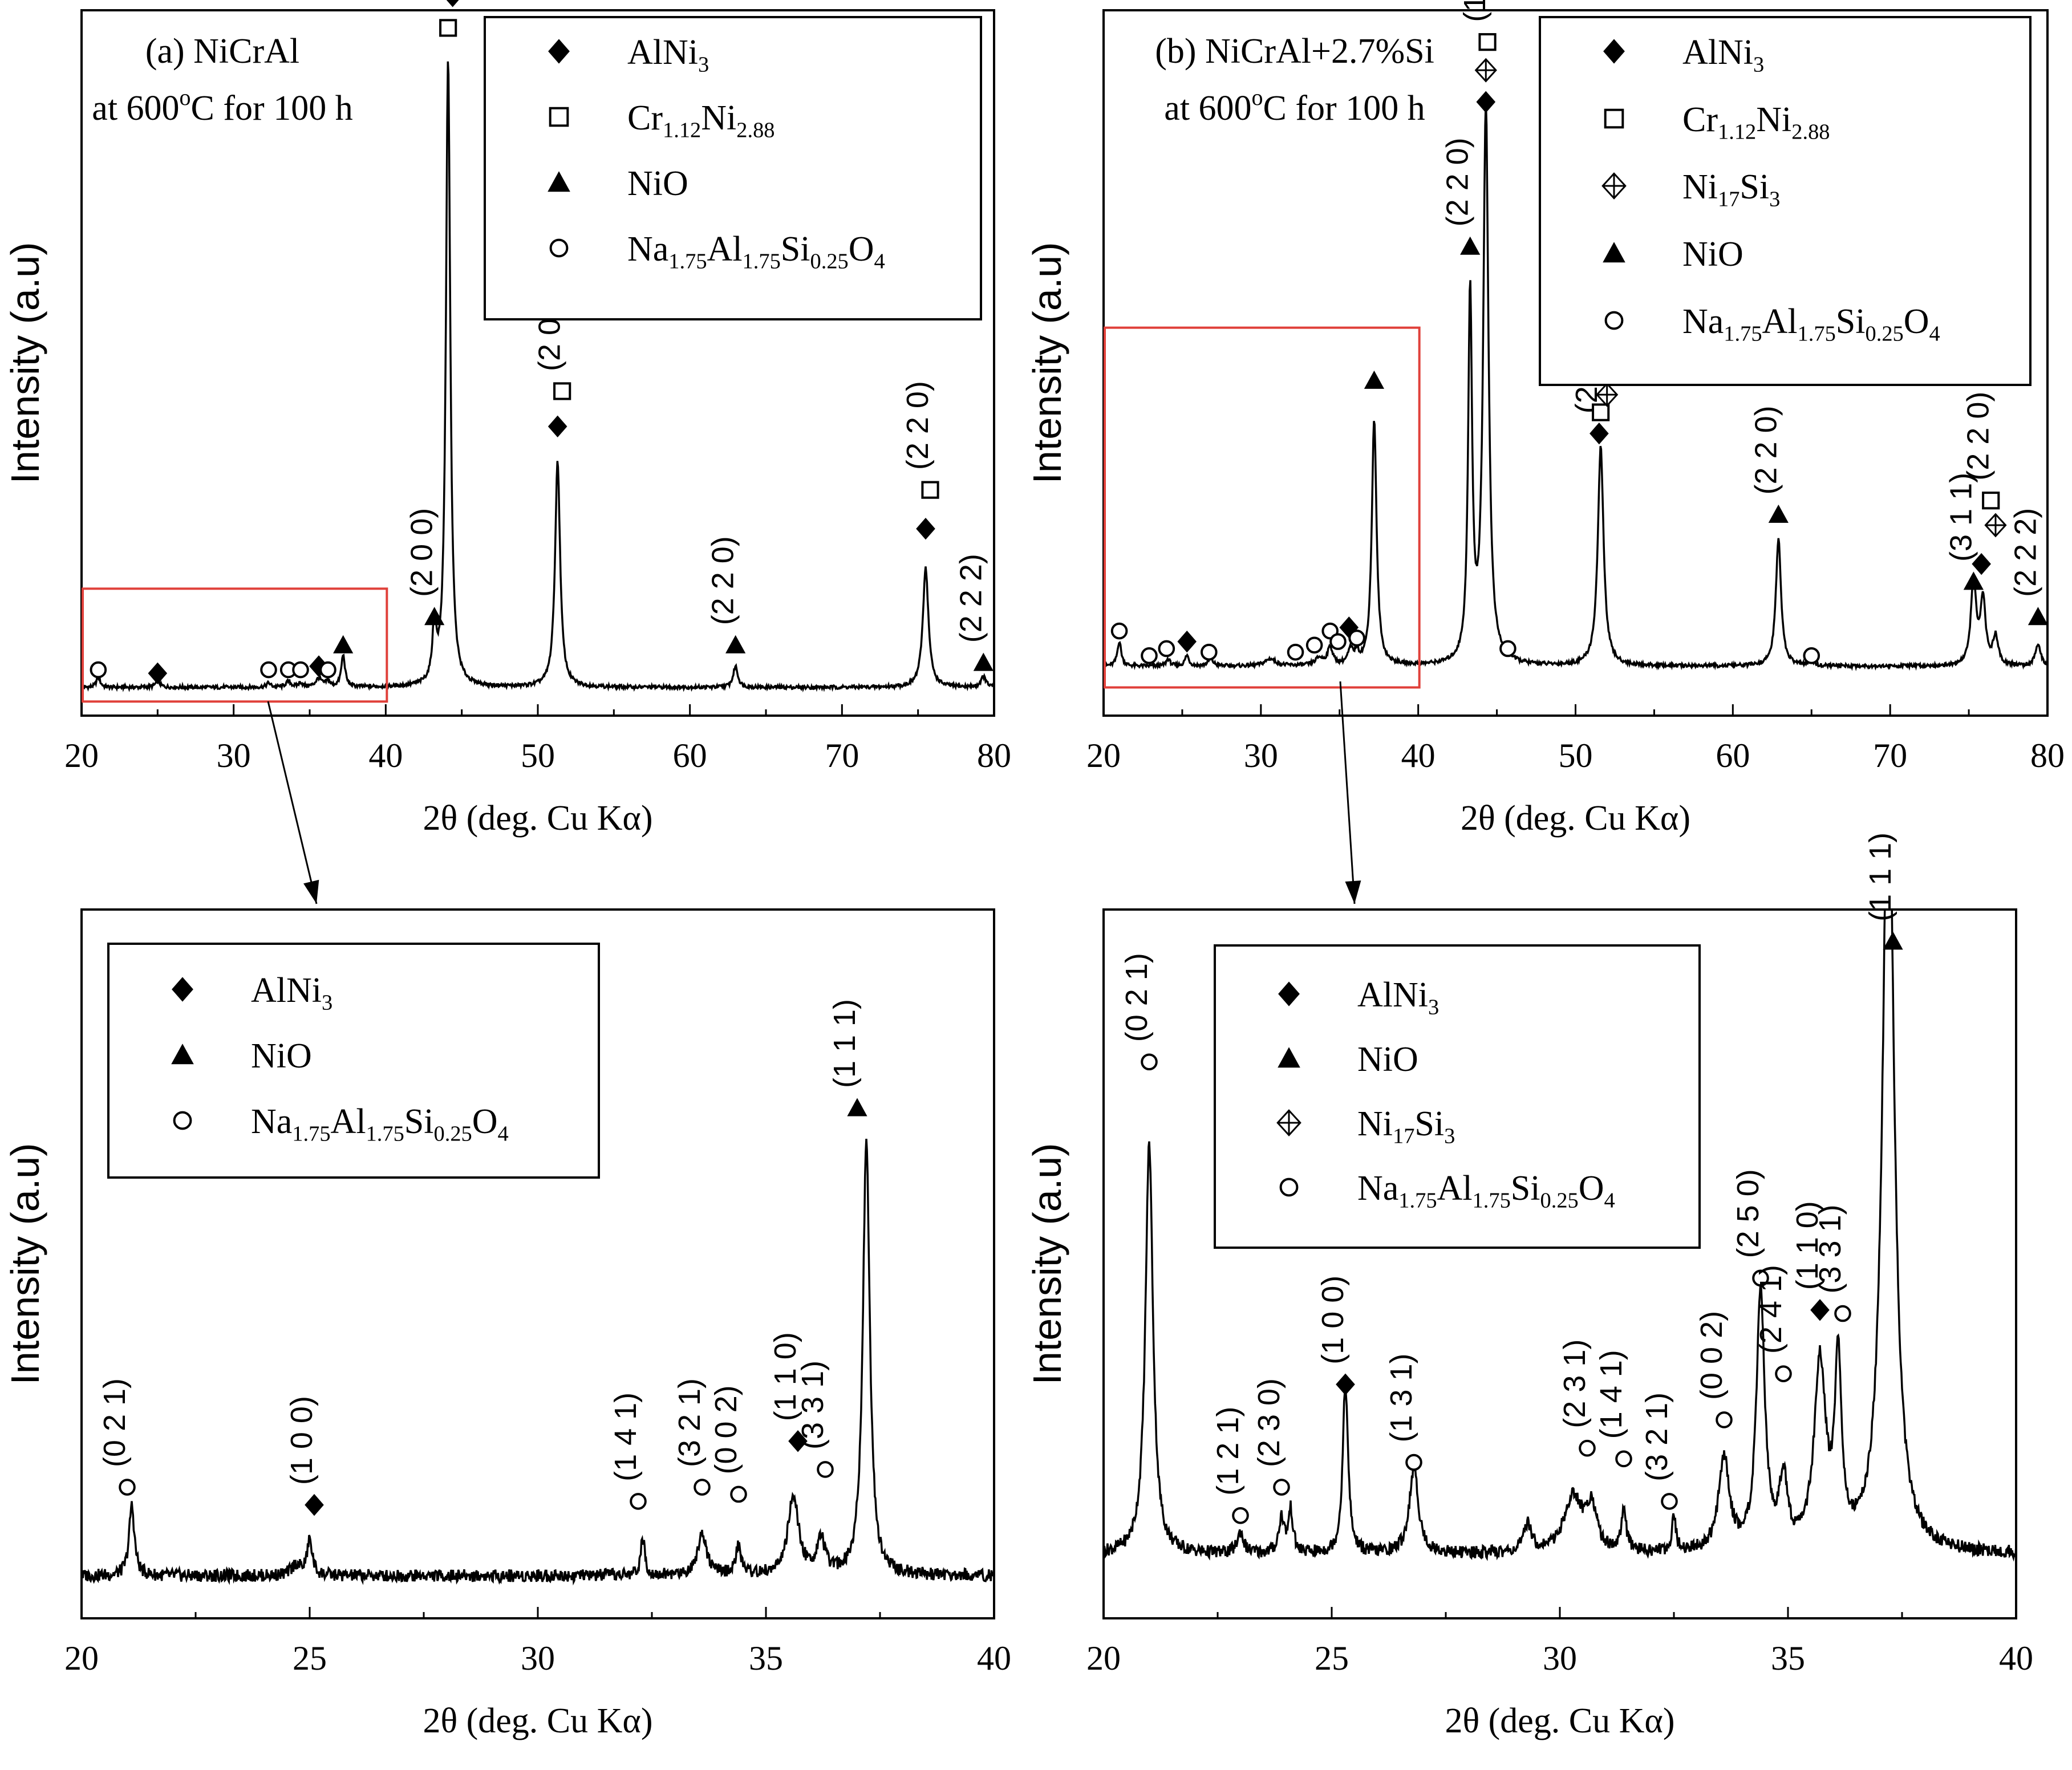 The height and width of the screenshot is (1770, 2072). What do you see at coordinates (1830, 1248) in the screenshot?
I see `hkl-label: (3 3 1)` at bounding box center [1830, 1248].